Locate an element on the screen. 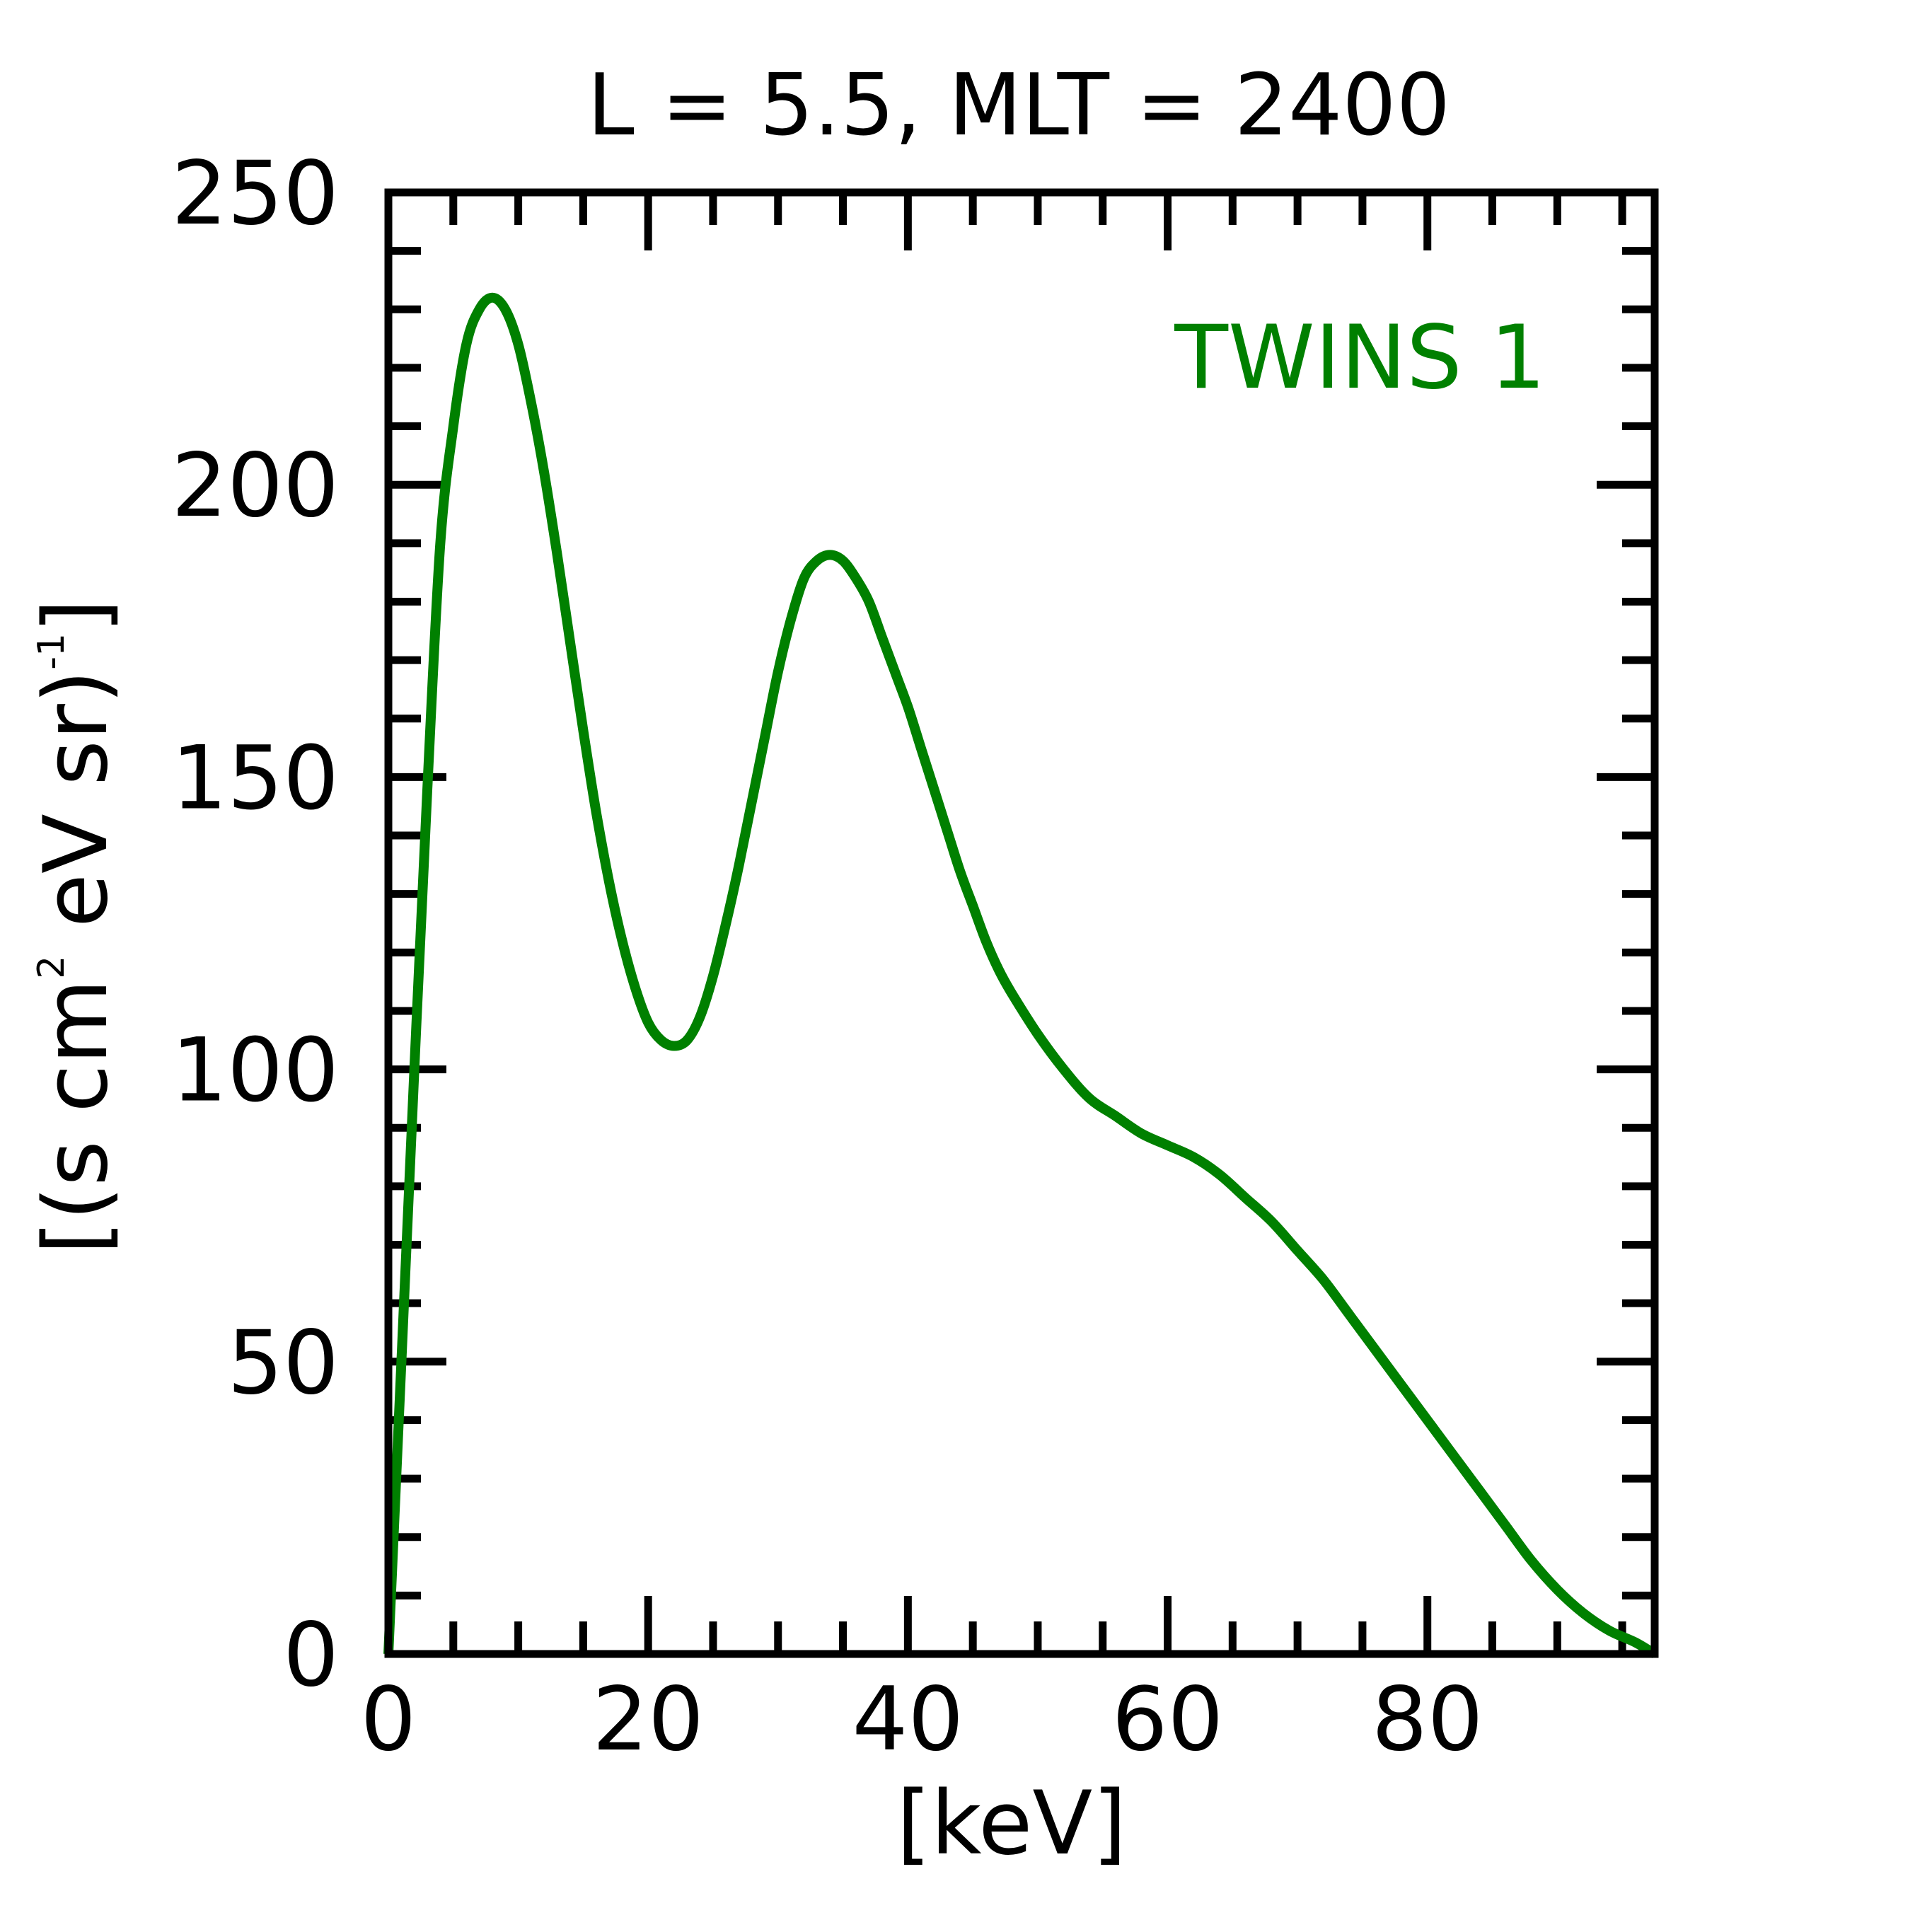 This screenshot has height=1932, width=1932. x-tick-label: 40 is located at coordinates (908, 1720).